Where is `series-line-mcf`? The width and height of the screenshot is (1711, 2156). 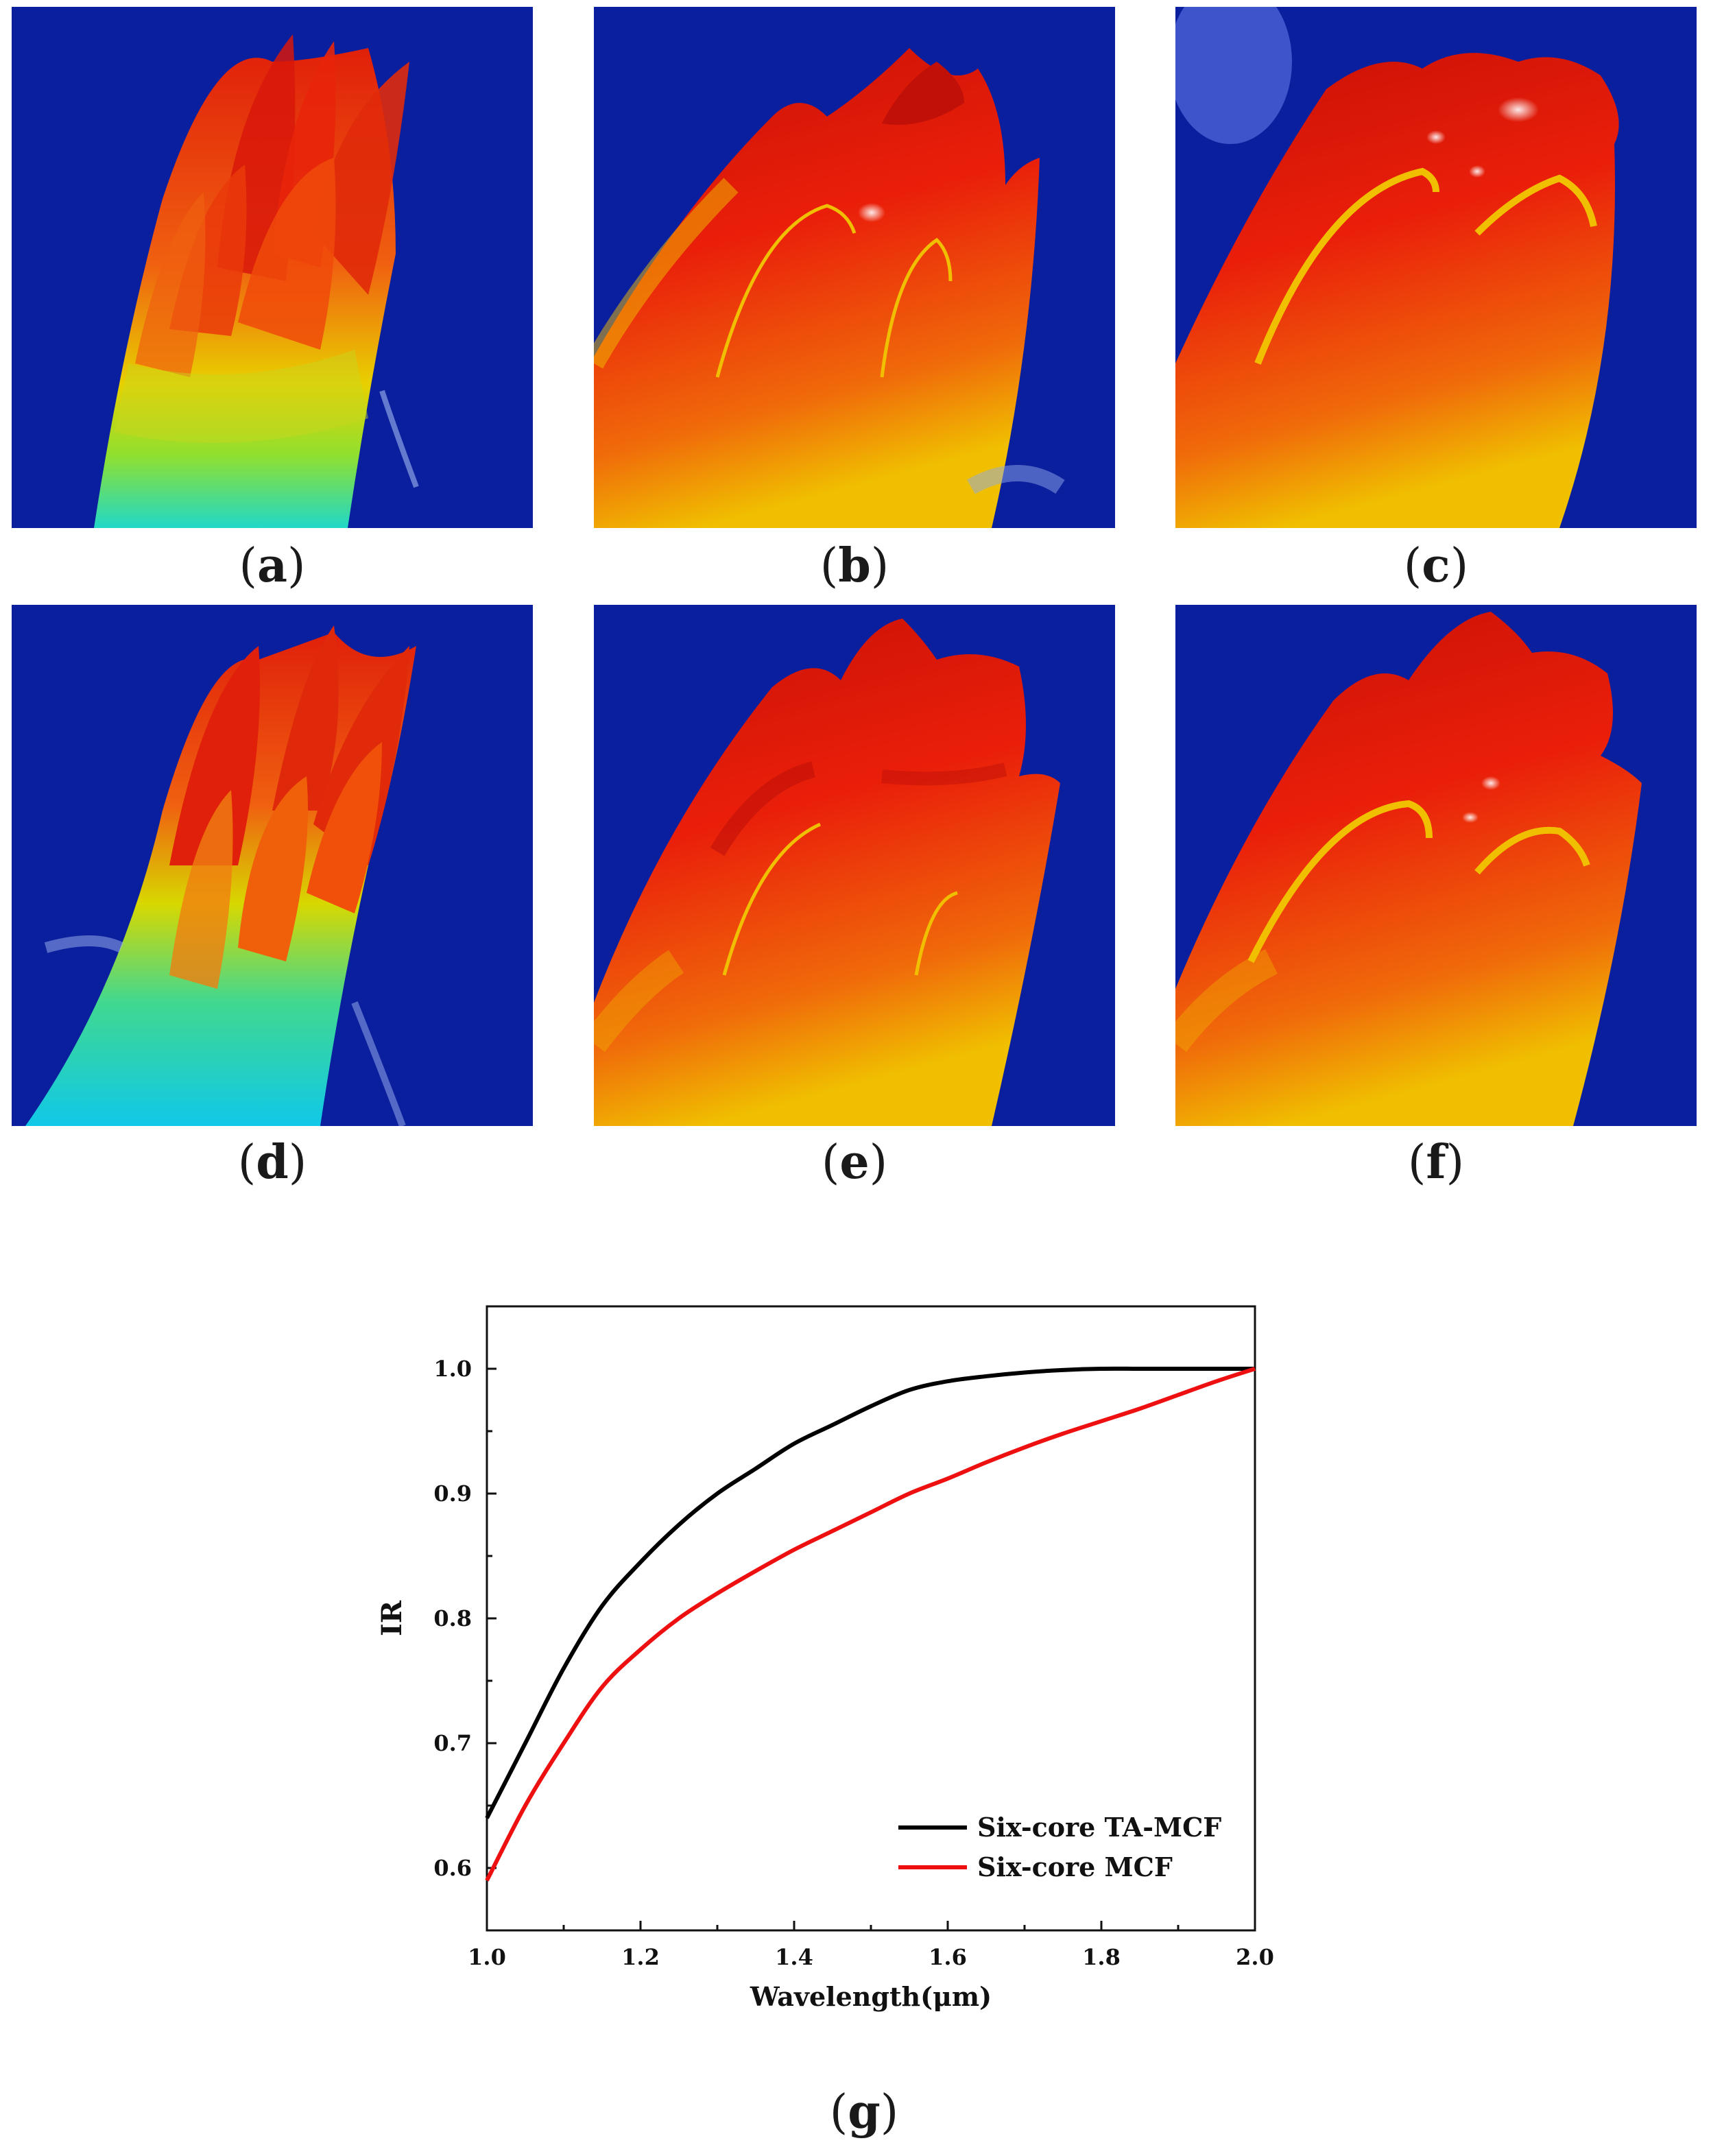 series-line-mcf is located at coordinates (871, 1625).